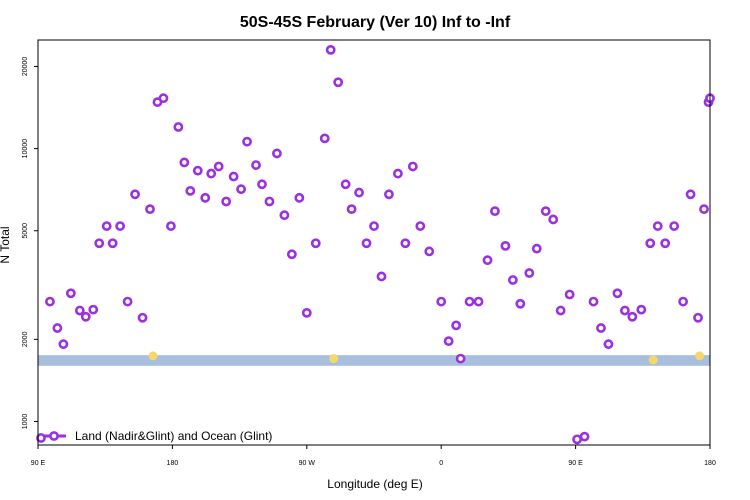 Image resolution: width=750 pixels, height=500 pixels. I want to click on y-axis: 1000 2000 5000 10000 20000, so click(30, 243).